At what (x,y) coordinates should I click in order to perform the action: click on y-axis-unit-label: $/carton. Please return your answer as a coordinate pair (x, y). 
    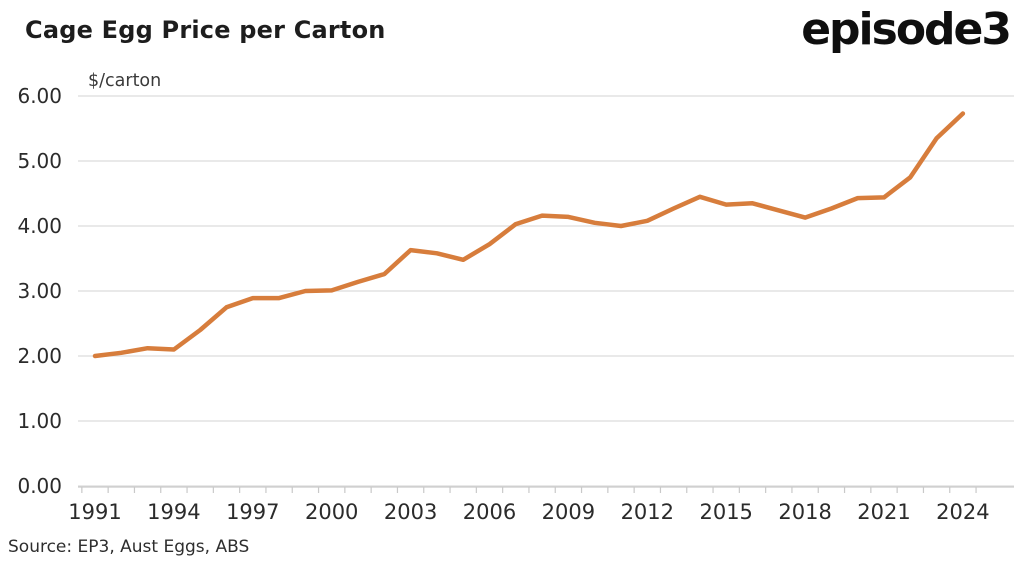
    Looking at the image, I should click on (124, 81).